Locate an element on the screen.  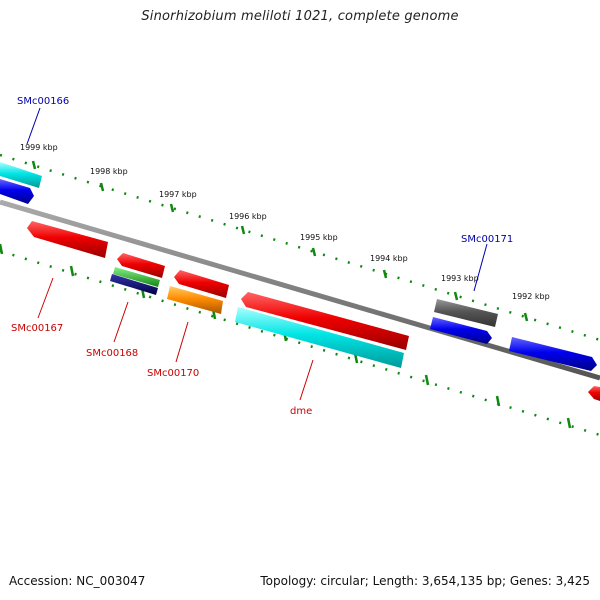
callout-smc00171 is located at coordinates (480, 267).